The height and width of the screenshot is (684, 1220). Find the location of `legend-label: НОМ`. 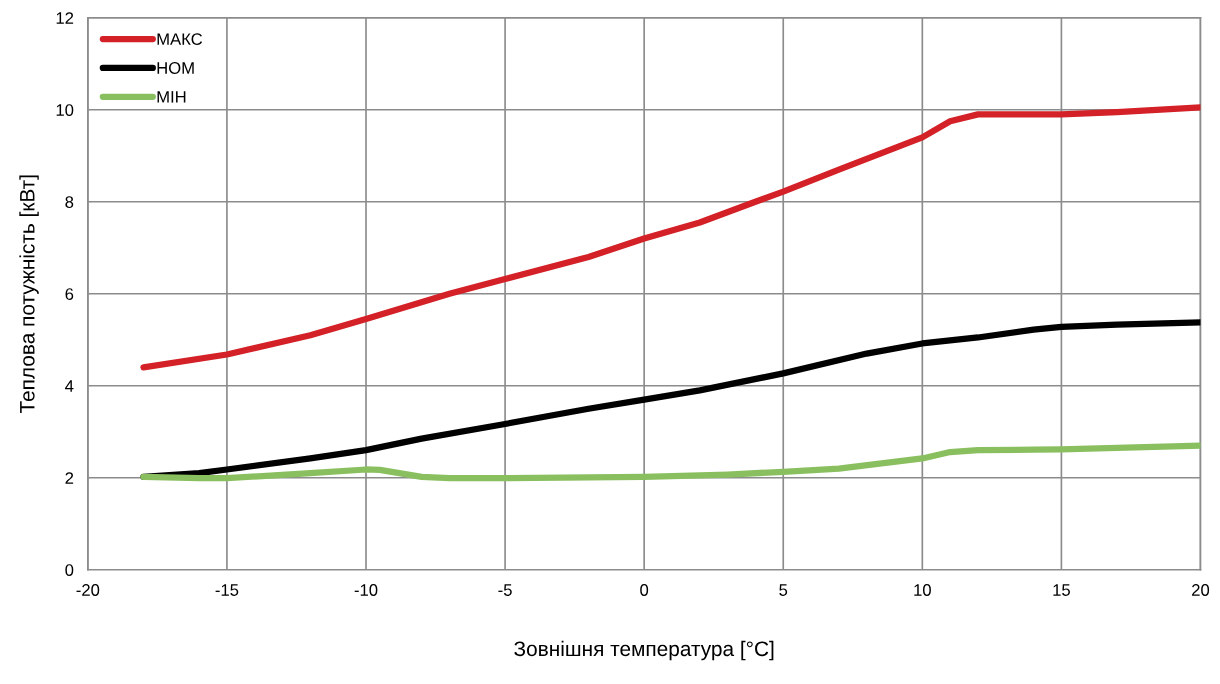

legend-label: НОМ is located at coordinates (175, 68).